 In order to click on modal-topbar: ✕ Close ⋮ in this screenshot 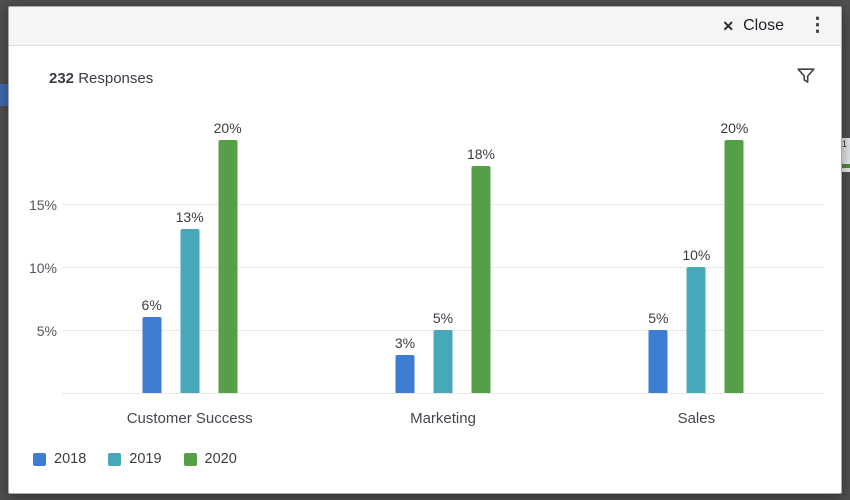, I will do `click(425, 26)`.